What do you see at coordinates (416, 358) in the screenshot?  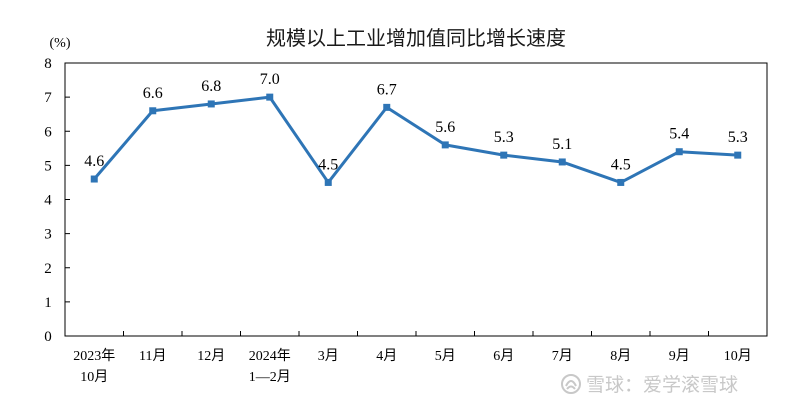 I see `x-axis: 2023年 10月 11月 12月 2024年 1—2月 3月 4月 5月 6月 7月 8月 9月 10月` at bounding box center [416, 358].